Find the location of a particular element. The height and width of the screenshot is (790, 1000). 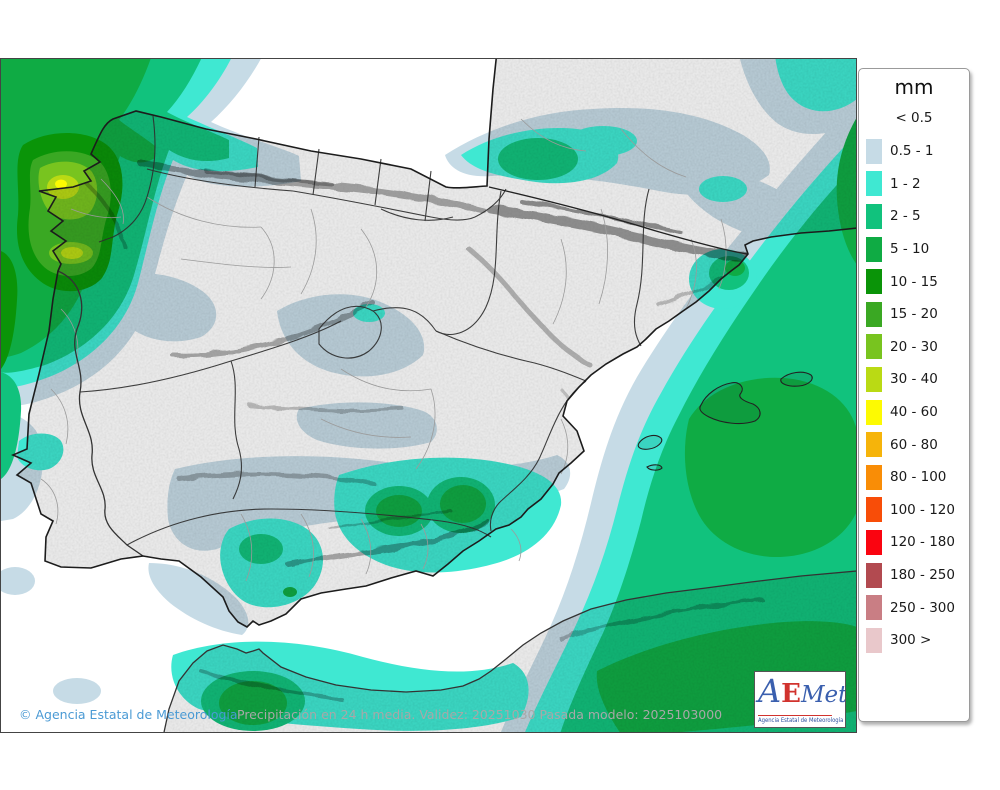

legend-entry-label: 60 - 80 is located at coordinates (914, 444).